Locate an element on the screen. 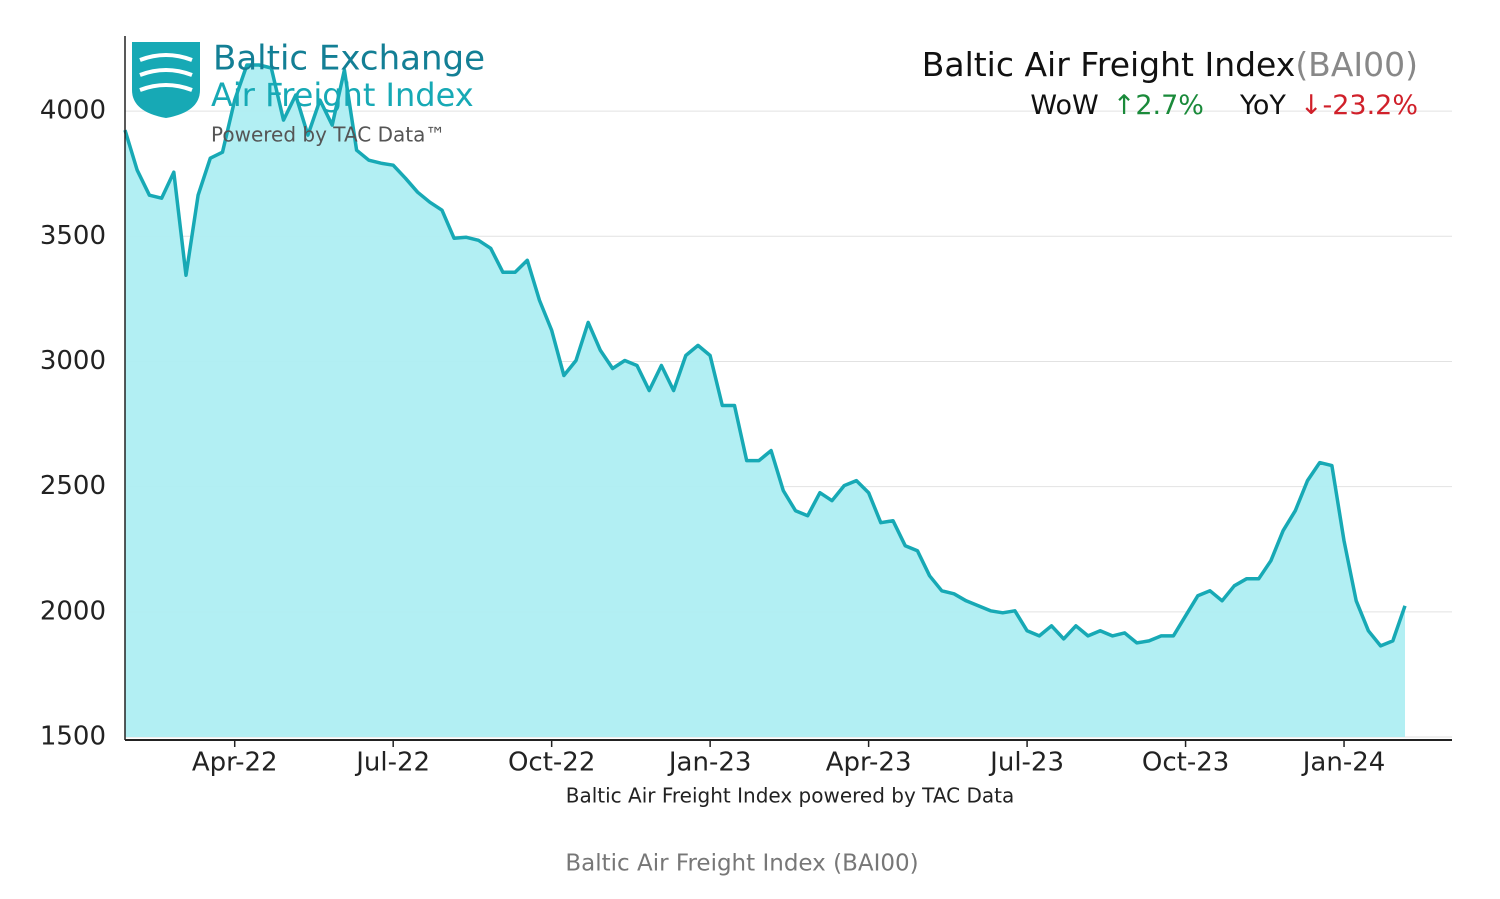 The width and height of the screenshot is (1500, 899). x-tick-label: Jul-23 is located at coordinates (1026, 763).